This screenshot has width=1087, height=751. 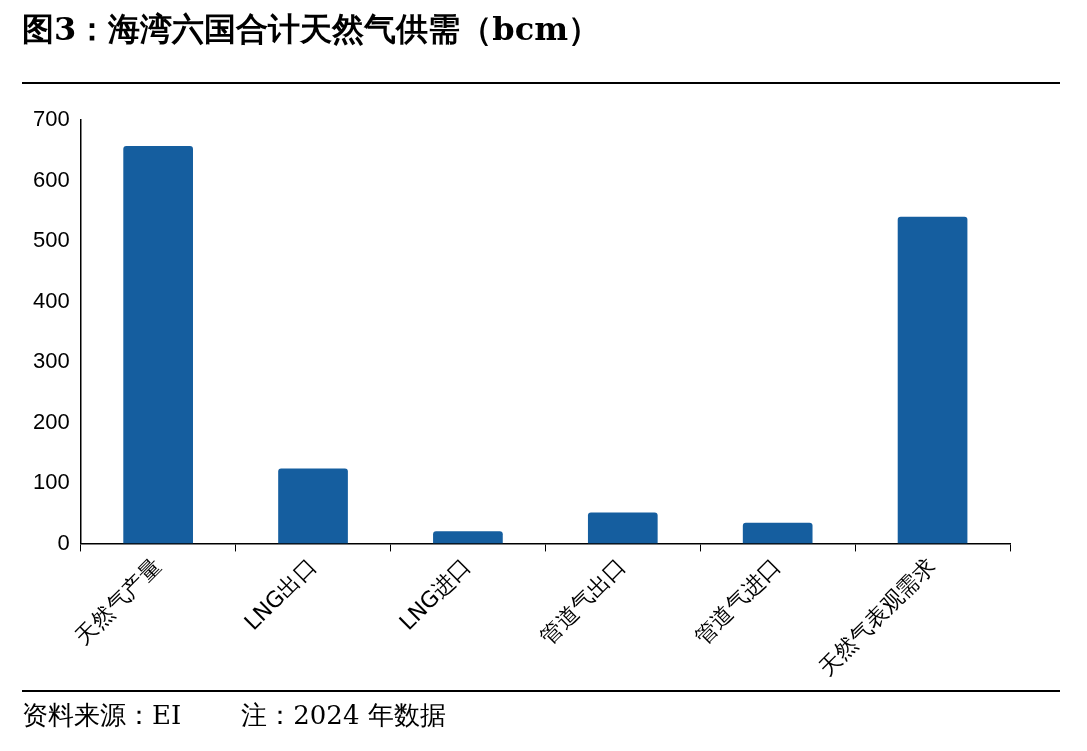 What do you see at coordinates (311, 29) in the screenshot?
I see `chart-title: 图3：海湾六国合计天然气供需（bcm）` at bounding box center [311, 29].